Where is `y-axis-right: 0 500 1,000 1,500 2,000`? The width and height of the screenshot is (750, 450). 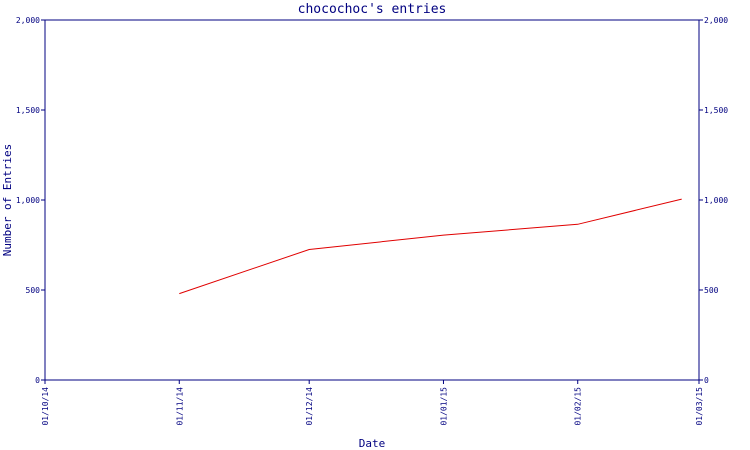 y-axis-right: 0 500 1,000 1,500 2,000 is located at coordinates (713, 200).